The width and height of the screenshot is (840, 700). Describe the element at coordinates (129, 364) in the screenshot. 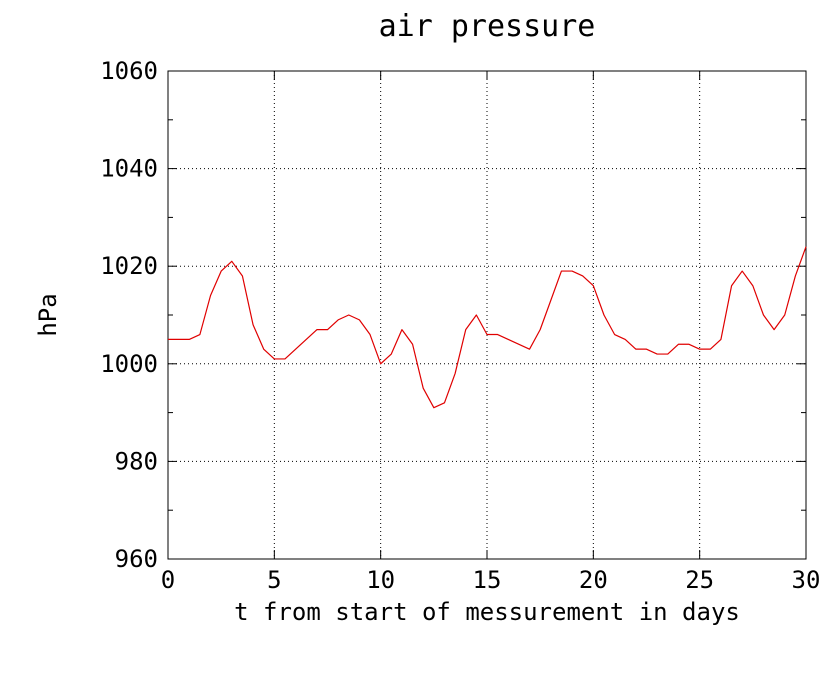

I see `y-tick-label: 1000` at that location.